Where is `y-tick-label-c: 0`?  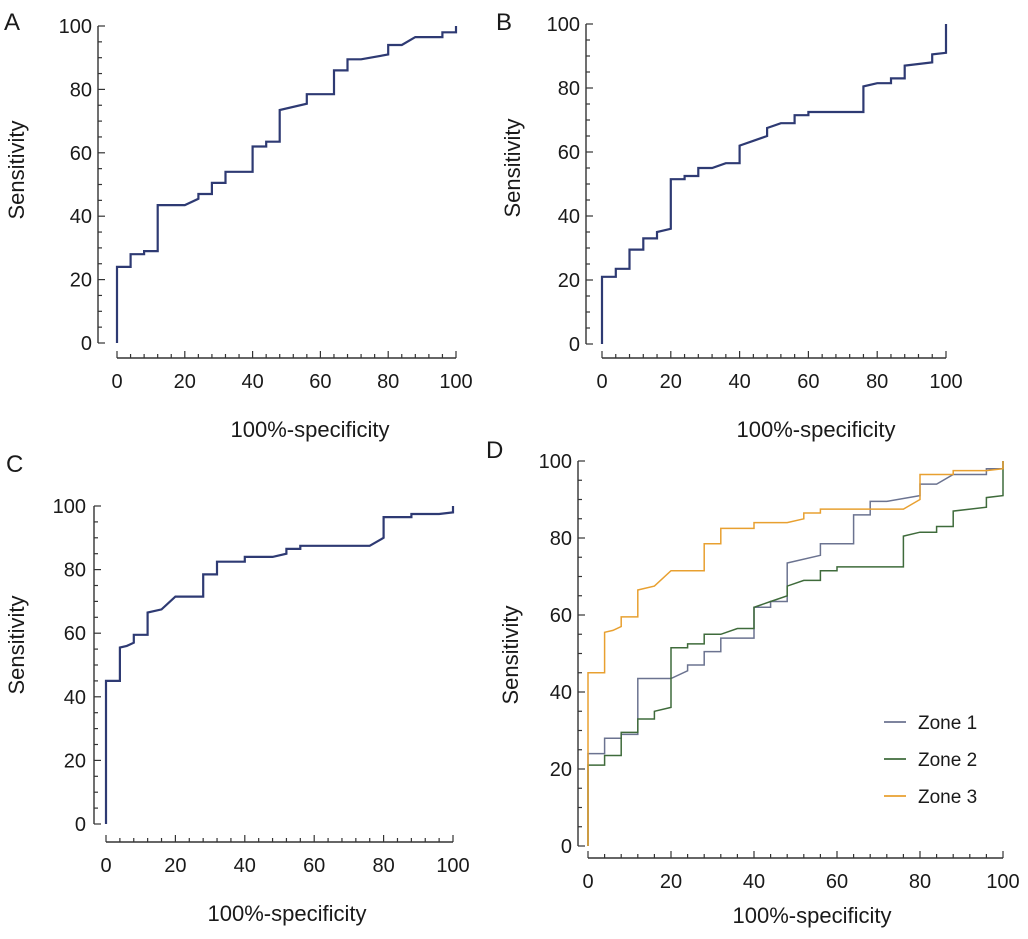
y-tick-label-c: 0 is located at coordinates (80, 825).